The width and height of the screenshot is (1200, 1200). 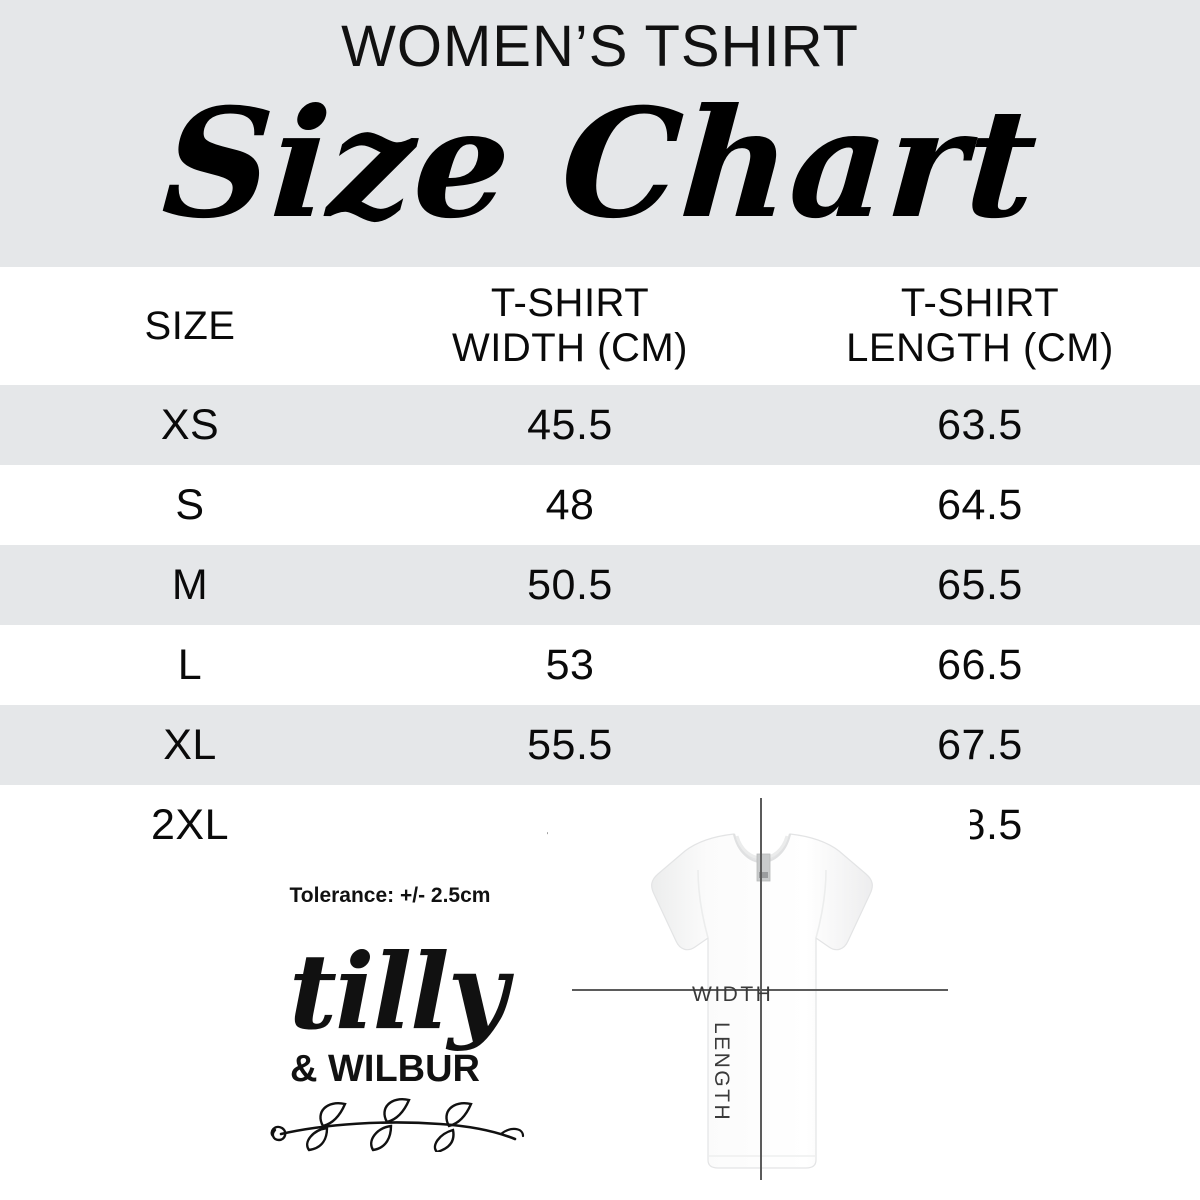 I want to click on page-title: Size Chart, so click(x=600, y=164).